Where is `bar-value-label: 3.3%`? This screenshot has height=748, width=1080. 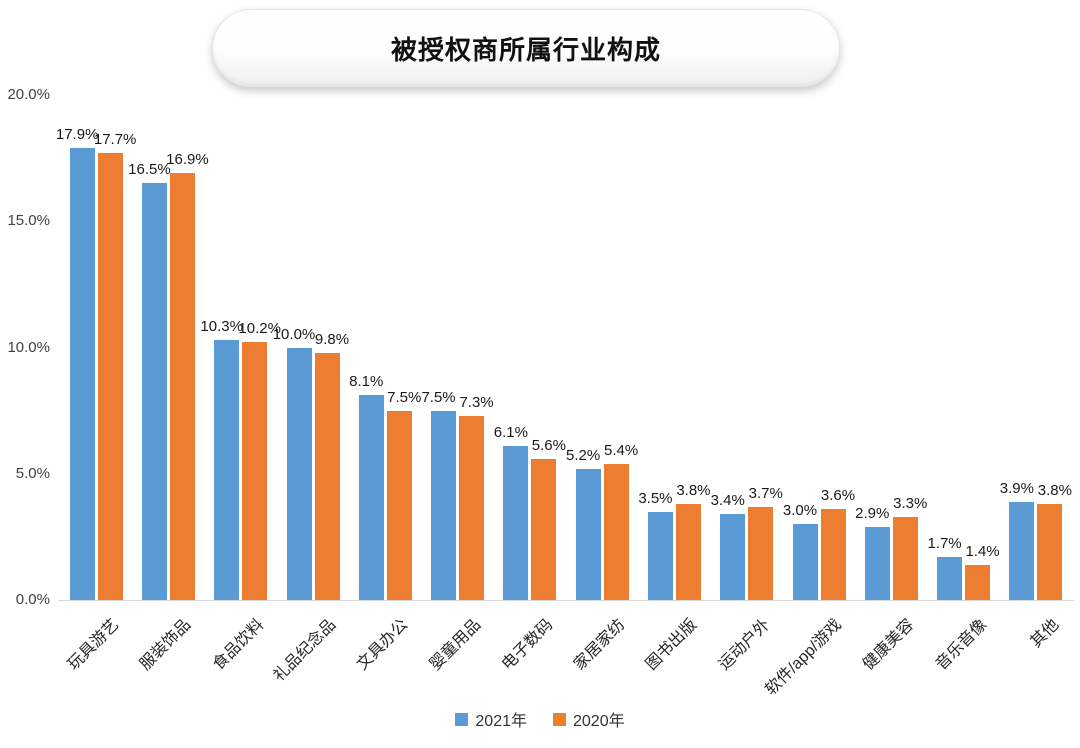 bar-value-label: 3.3% is located at coordinates (910, 503).